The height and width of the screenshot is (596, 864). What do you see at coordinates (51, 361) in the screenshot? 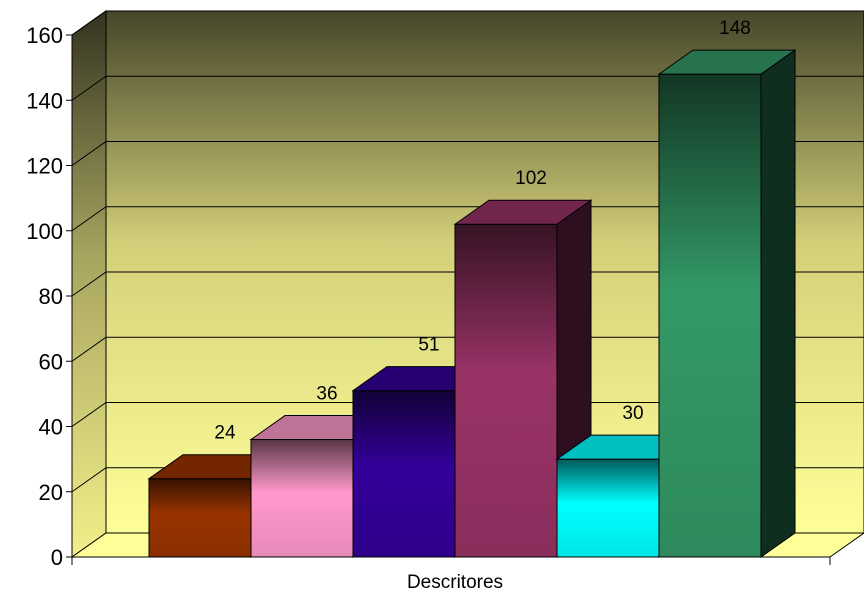
I see `y-tick-label: 60` at bounding box center [51, 361].